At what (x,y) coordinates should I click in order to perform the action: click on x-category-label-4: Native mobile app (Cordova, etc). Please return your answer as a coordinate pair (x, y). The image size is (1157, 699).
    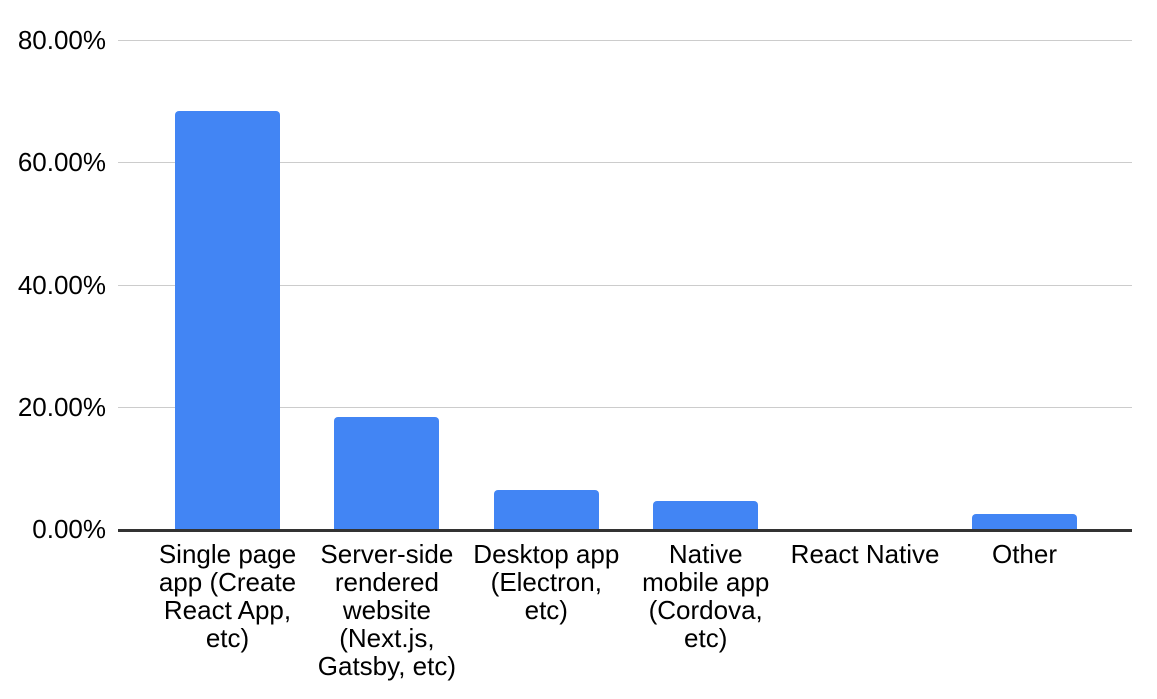
    Looking at the image, I should click on (706, 596).